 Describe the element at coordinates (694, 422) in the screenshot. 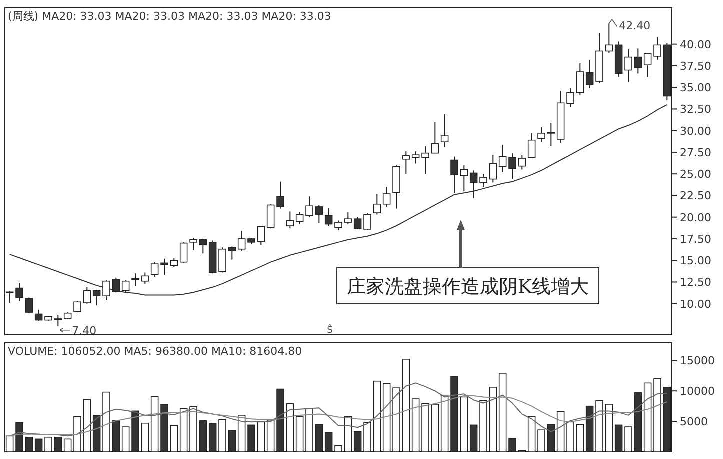

I see `y-tick-label: 5000` at that location.